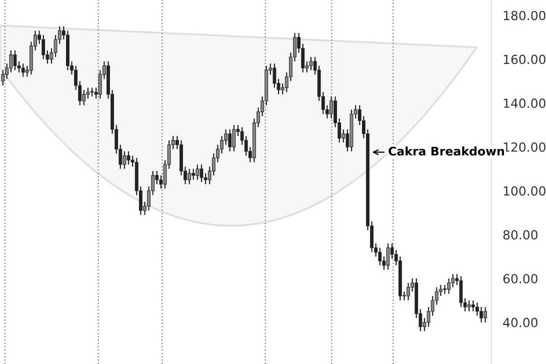 The width and height of the screenshot is (546, 364). What do you see at coordinates (525, 15) in the screenshot?
I see `y-tick-label: 180.00` at bounding box center [525, 15].